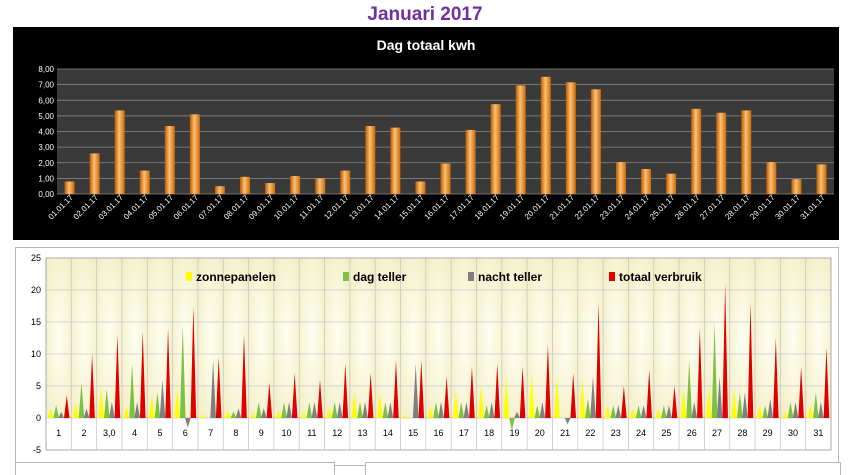 Image resolution: width=850 pixels, height=475 pixels. What do you see at coordinates (512, 207) in the screenshot?
I see `chart1-x-tick: 19.01.17` at bounding box center [512, 207].